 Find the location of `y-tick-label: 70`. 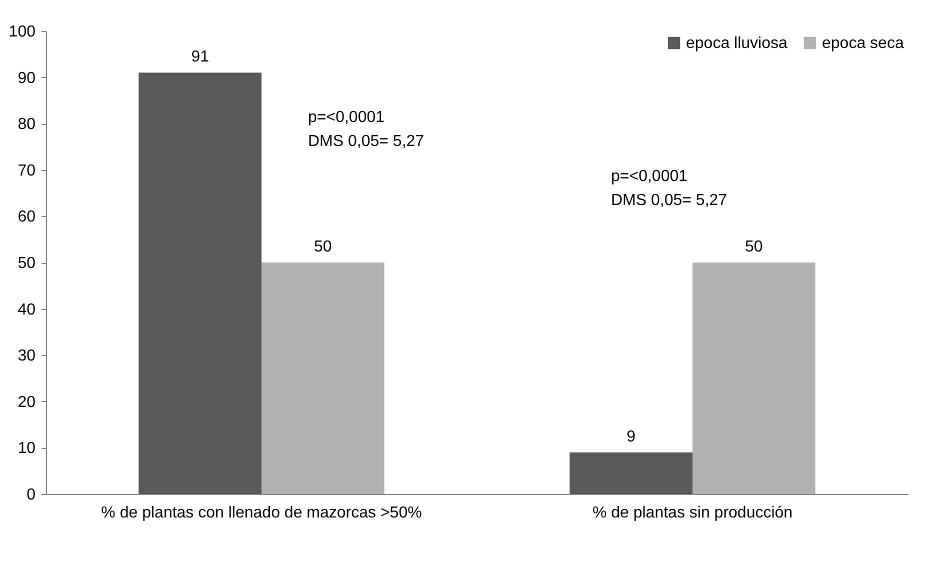

y-tick-label: 70 is located at coordinates (27, 171).